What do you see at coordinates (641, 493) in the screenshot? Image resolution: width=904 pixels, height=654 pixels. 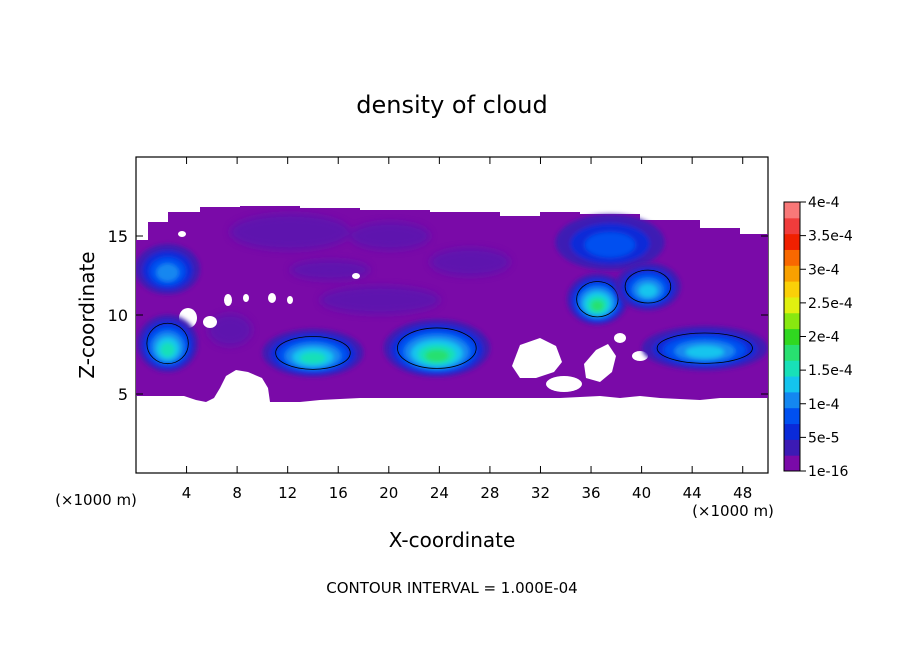 I see `x-tick-label: 40` at bounding box center [641, 493].